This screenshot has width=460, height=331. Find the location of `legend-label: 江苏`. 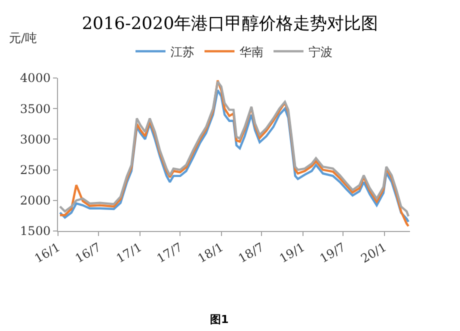

legend-label: 江苏 is located at coordinates (182, 51).